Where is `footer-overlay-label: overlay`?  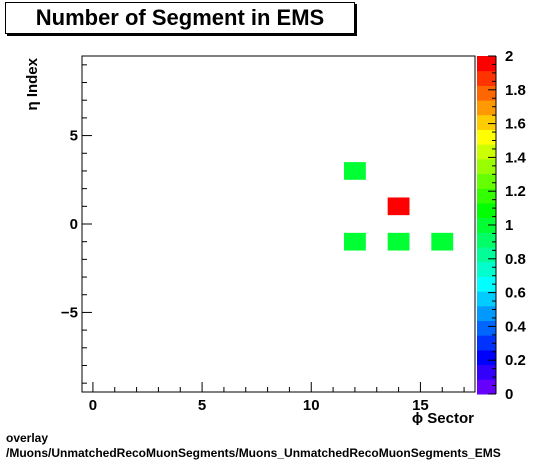
footer-overlay-label: overlay is located at coordinates (27, 438).